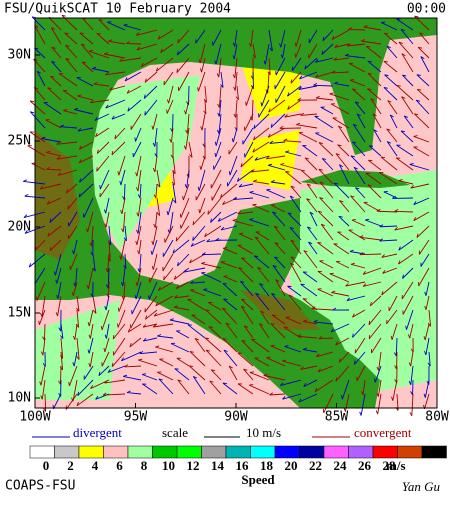 The height and width of the screenshot is (505, 450). Describe the element at coordinates (70, 465) in the screenshot. I see `colorbar-label: 2` at that location.